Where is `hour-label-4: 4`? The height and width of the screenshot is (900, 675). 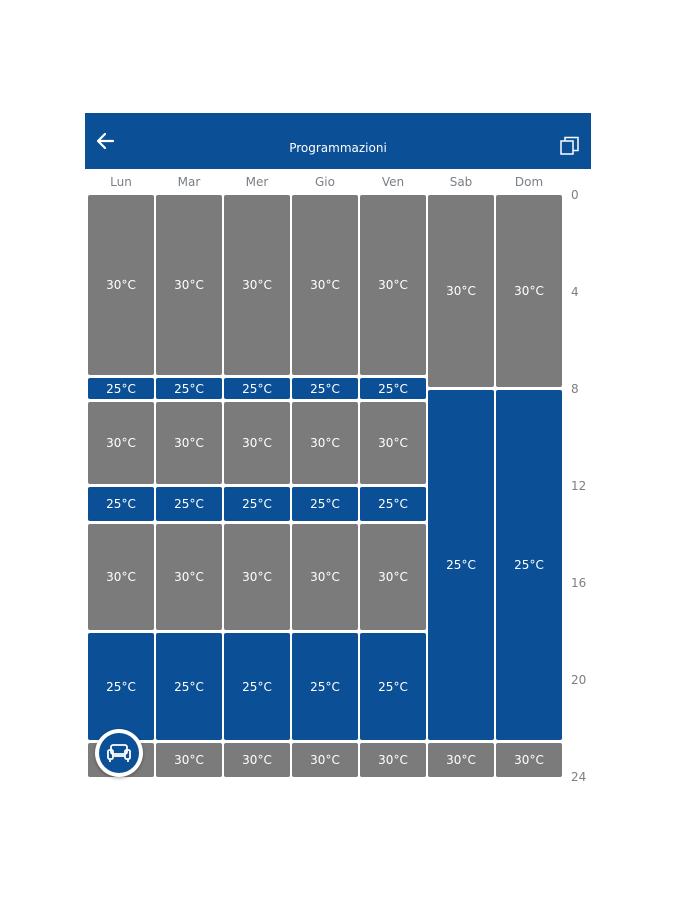
hour-label-4: 4 is located at coordinates (575, 292).